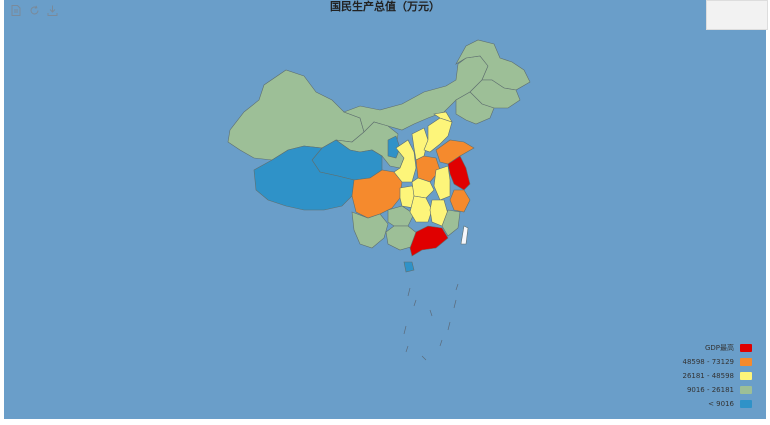  I want to click on province-zhejiang, so click(460, 201).